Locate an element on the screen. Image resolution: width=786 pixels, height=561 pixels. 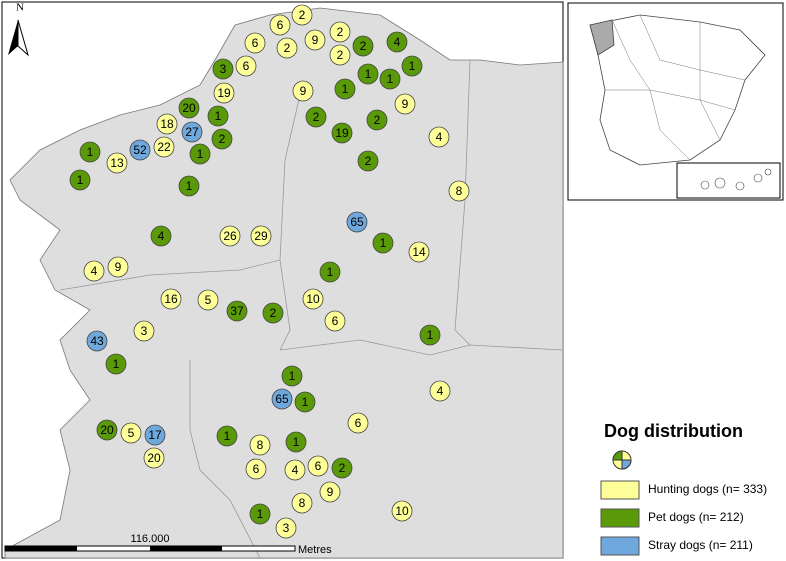
marker: 3 is located at coordinates (286, 528).